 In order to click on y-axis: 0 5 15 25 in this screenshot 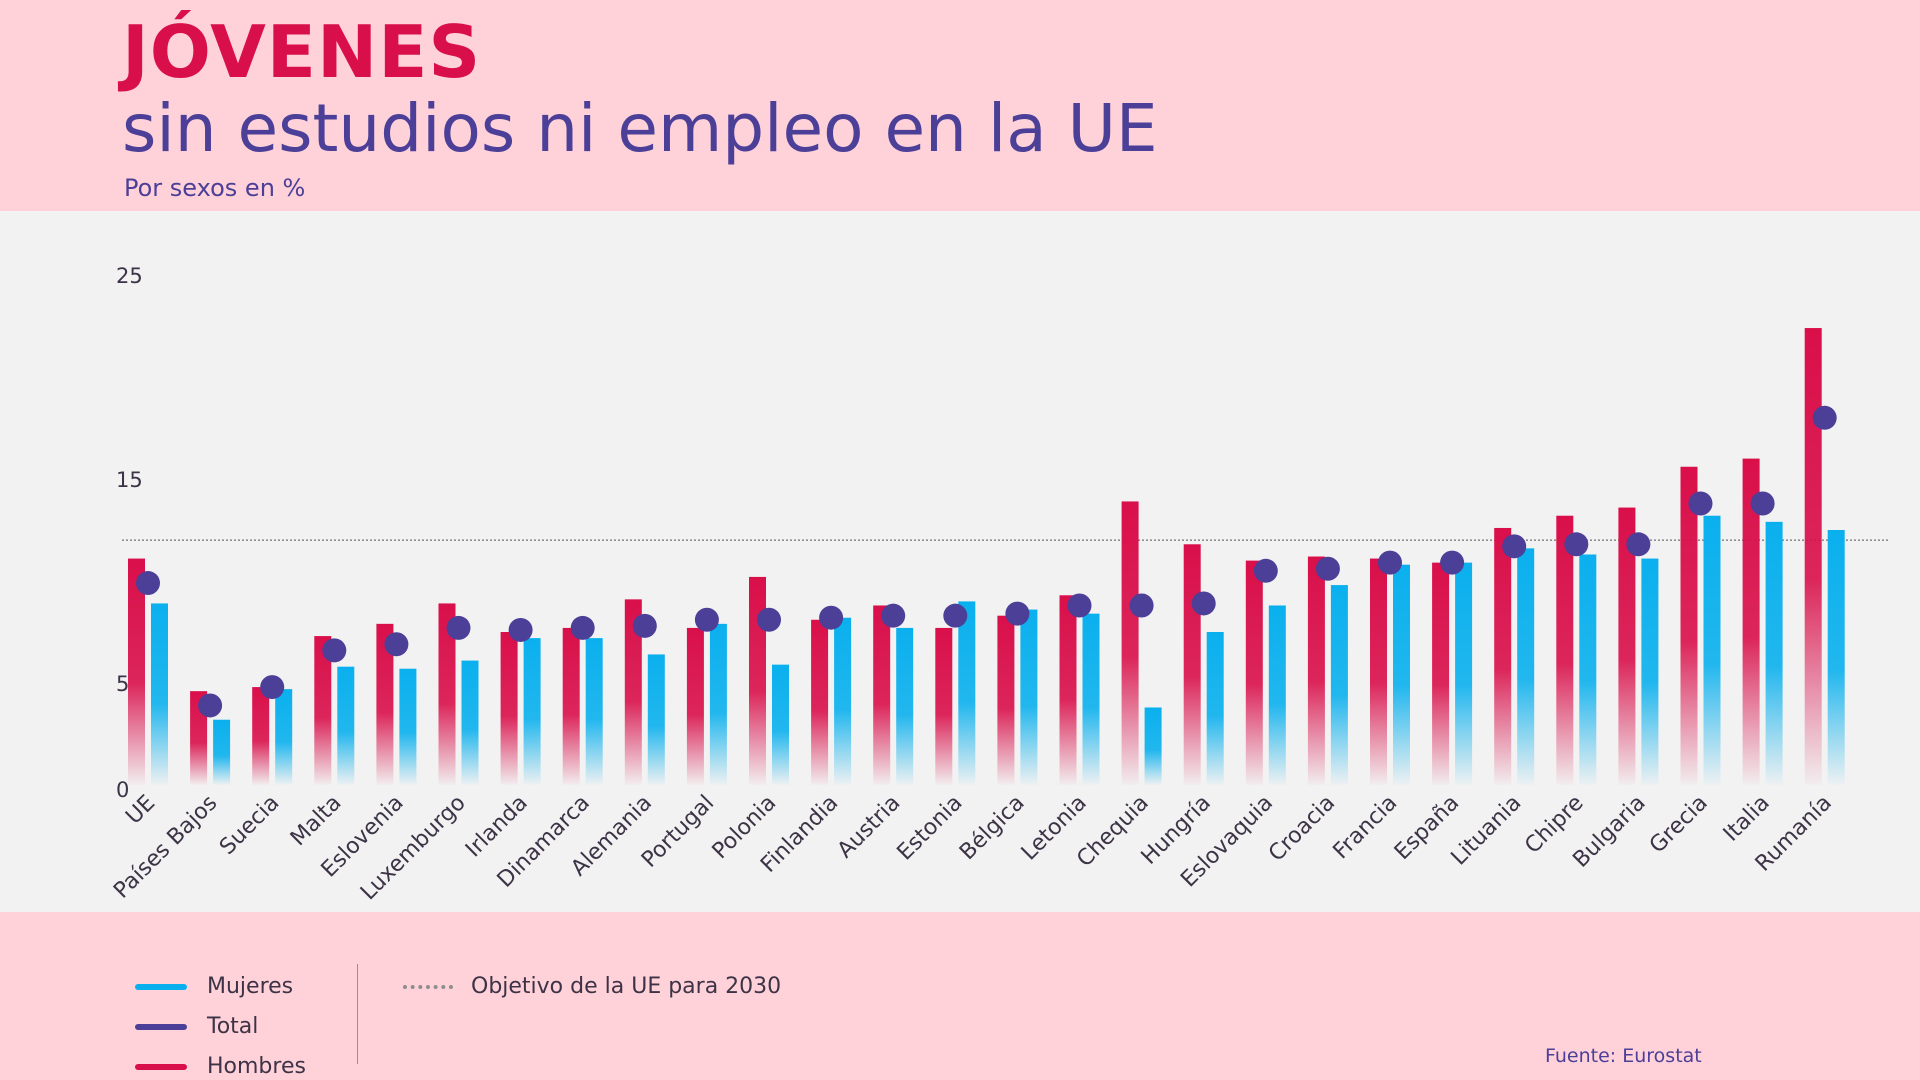, I will do `click(129, 533)`.